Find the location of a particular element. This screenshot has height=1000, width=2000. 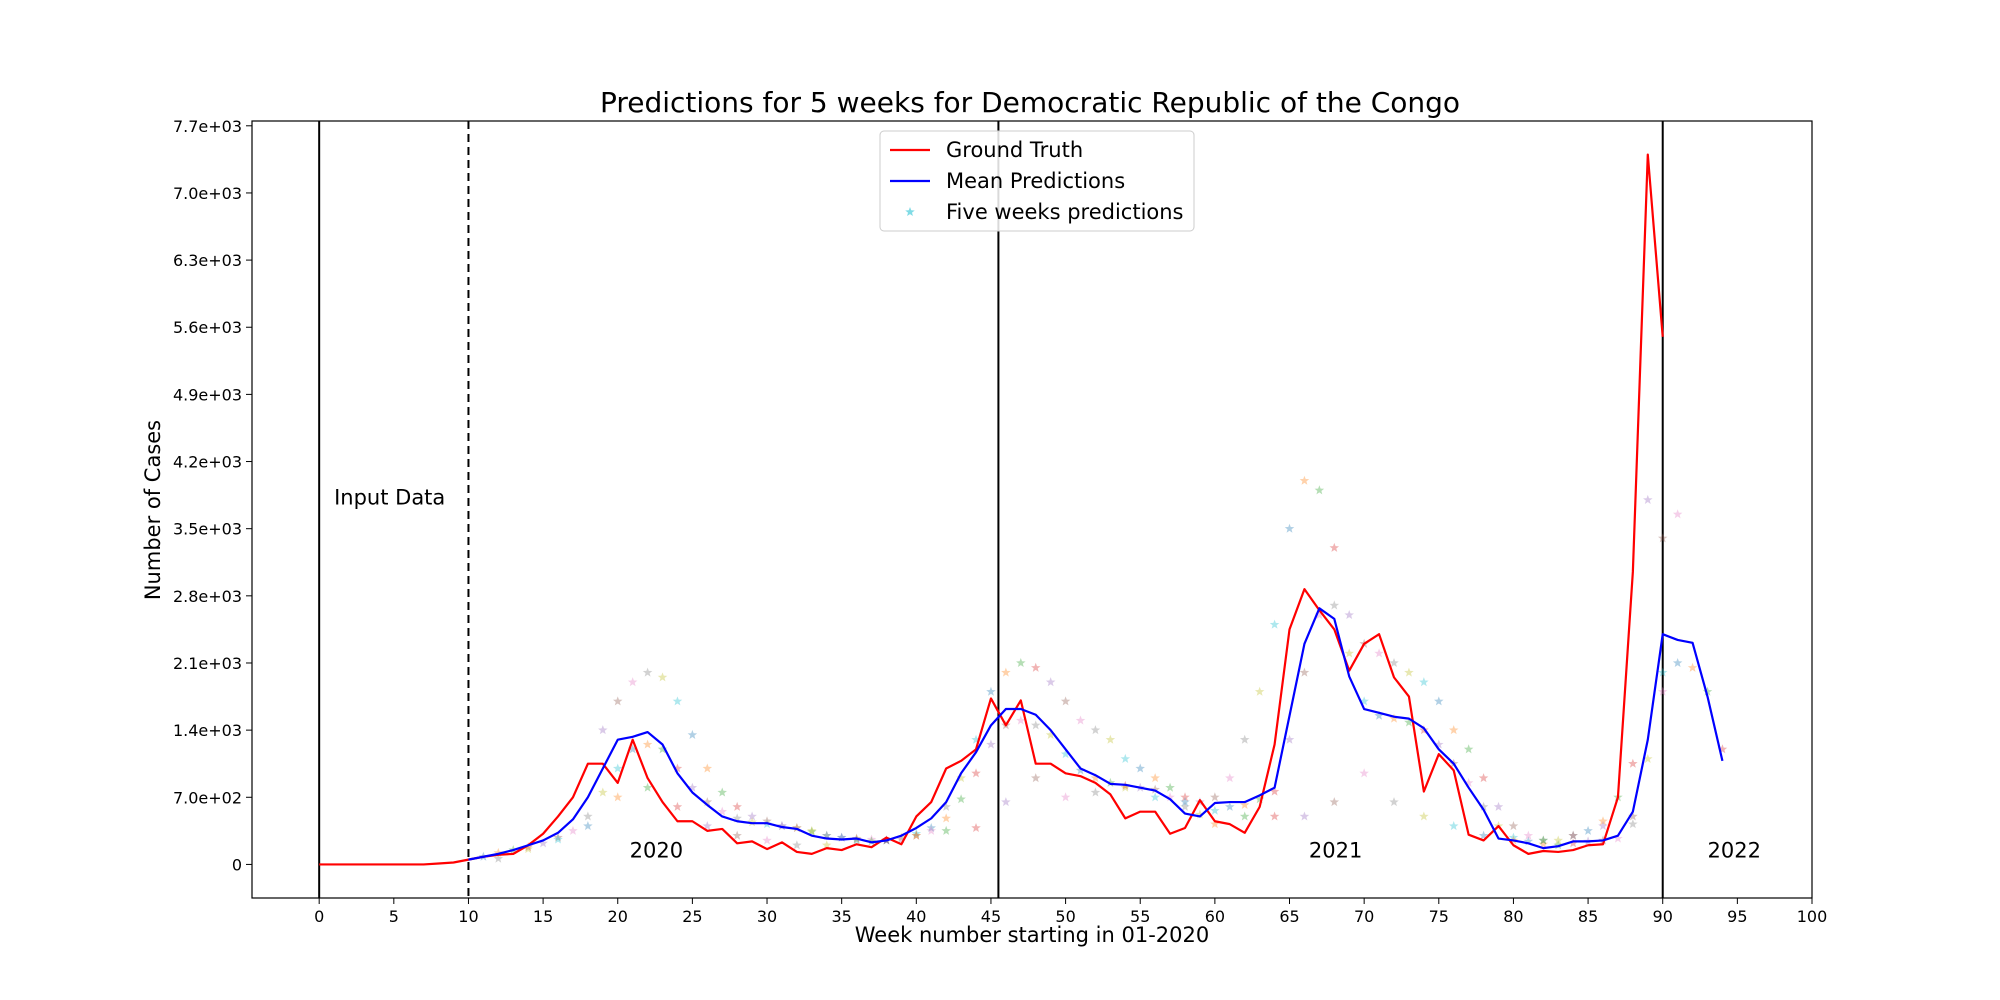

y-tick-label: 2.8e+03 is located at coordinates (207, 596).